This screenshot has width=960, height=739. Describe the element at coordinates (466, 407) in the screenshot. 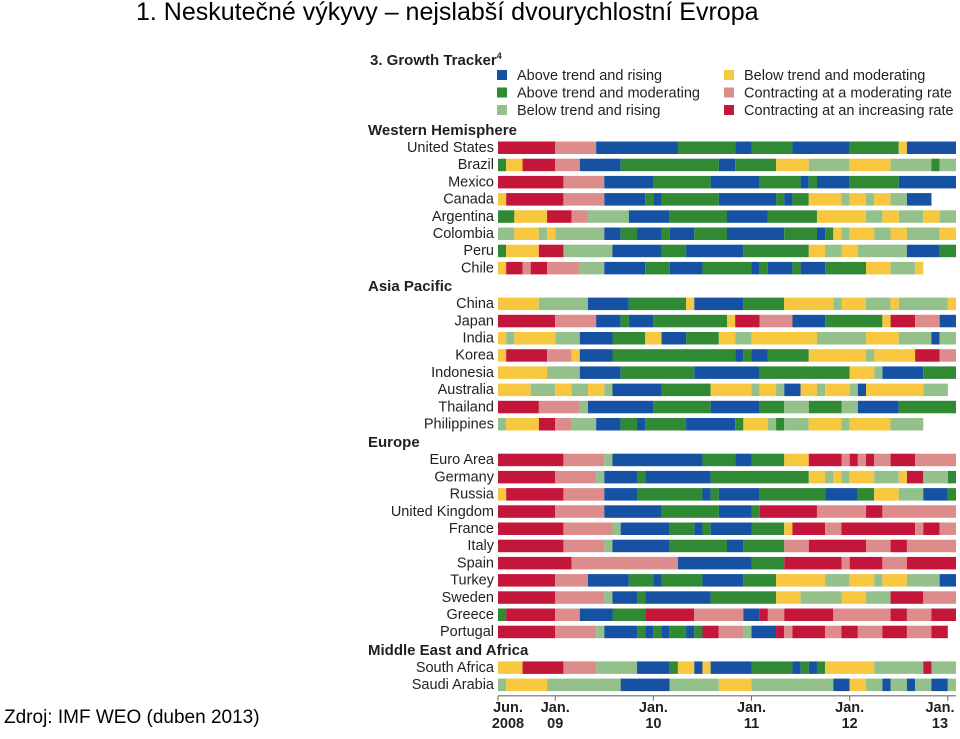

I see `country-label-thailand: Thailand` at that location.